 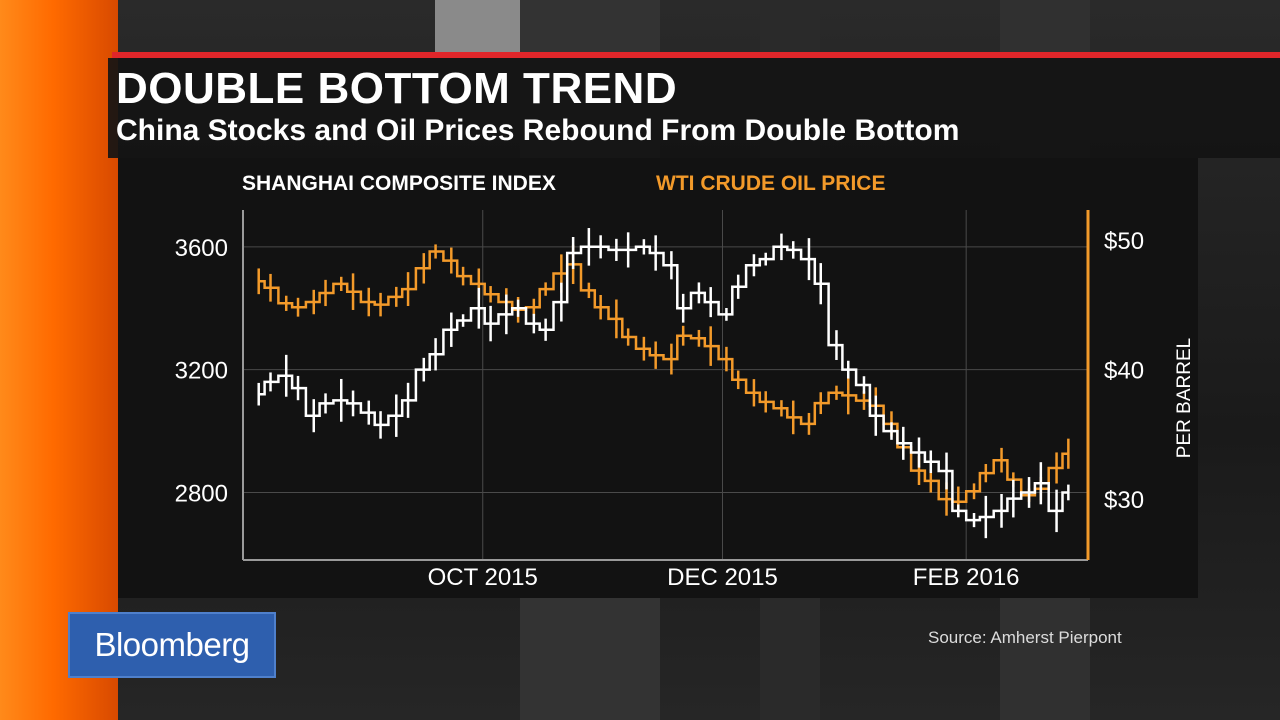 What do you see at coordinates (1124, 370) in the screenshot?
I see `right-tick-label: $40` at bounding box center [1124, 370].